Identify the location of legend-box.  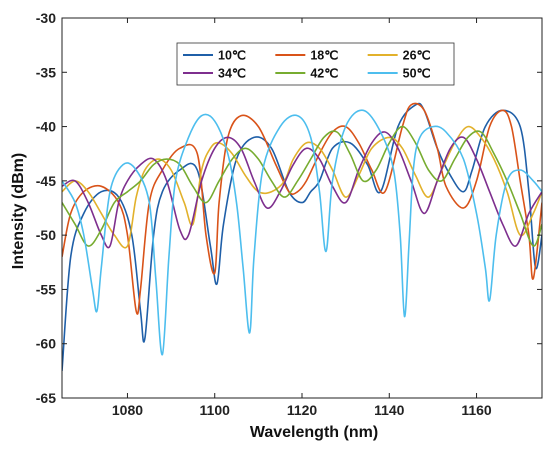
(315, 64).